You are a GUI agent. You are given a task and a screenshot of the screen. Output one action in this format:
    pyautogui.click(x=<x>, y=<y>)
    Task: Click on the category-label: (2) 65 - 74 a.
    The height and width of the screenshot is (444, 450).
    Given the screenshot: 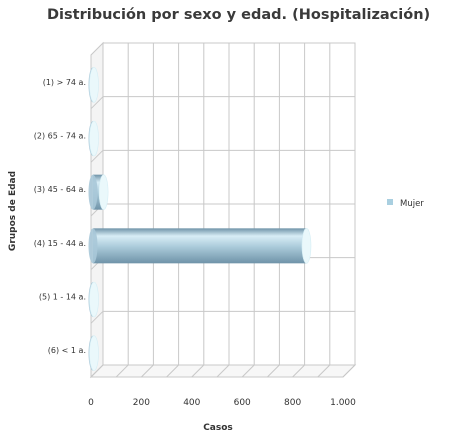 What is the action you would take?
    pyautogui.click(x=60, y=136)
    